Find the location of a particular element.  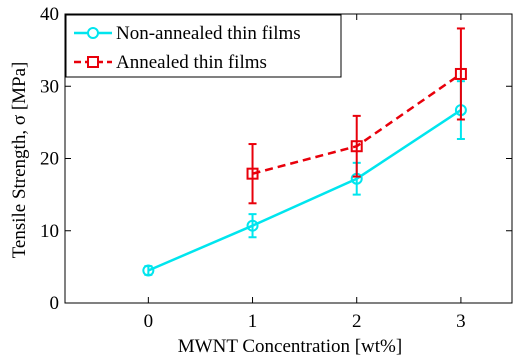

x-tick-label: 0 is located at coordinates (149, 321).